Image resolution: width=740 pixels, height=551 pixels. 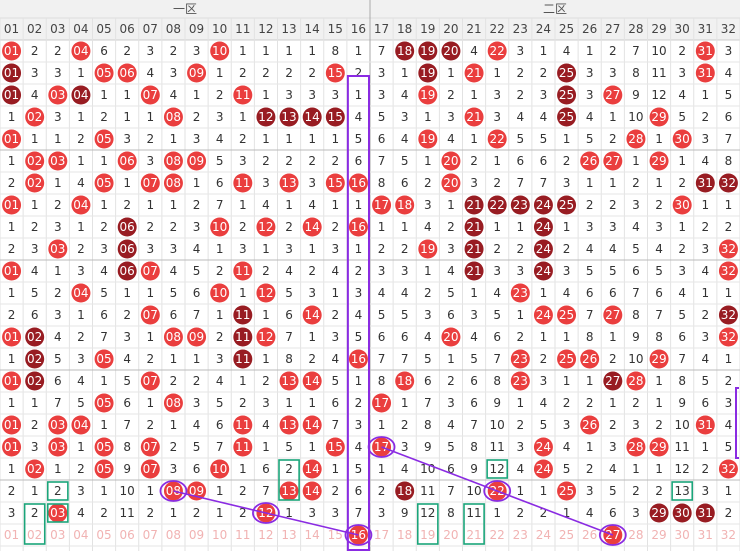 I want to click on ball-number: 23, so click(x=520, y=381).